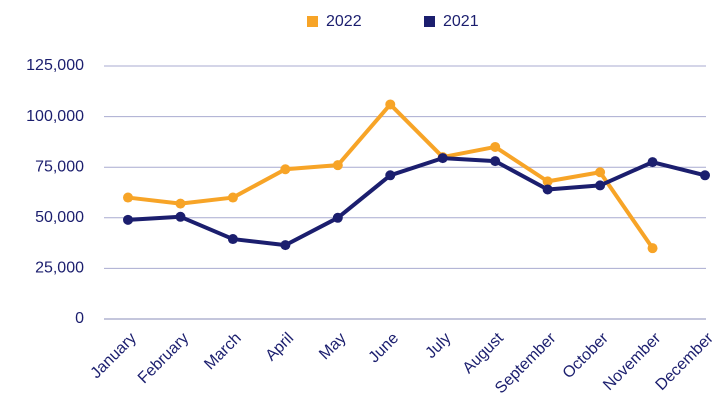 The width and height of the screenshot is (728, 419). I want to click on legend-label: 2021, so click(461, 21).